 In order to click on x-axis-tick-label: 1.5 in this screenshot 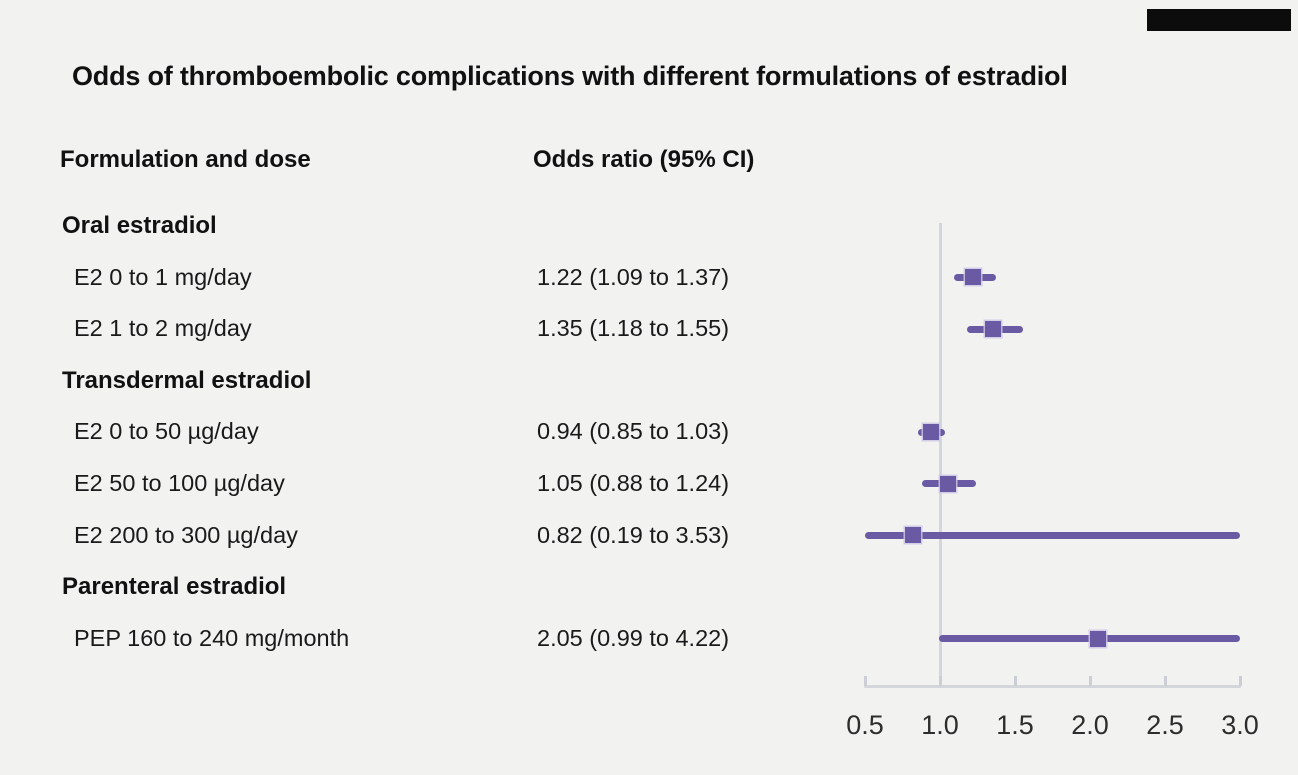, I will do `click(1015, 725)`.